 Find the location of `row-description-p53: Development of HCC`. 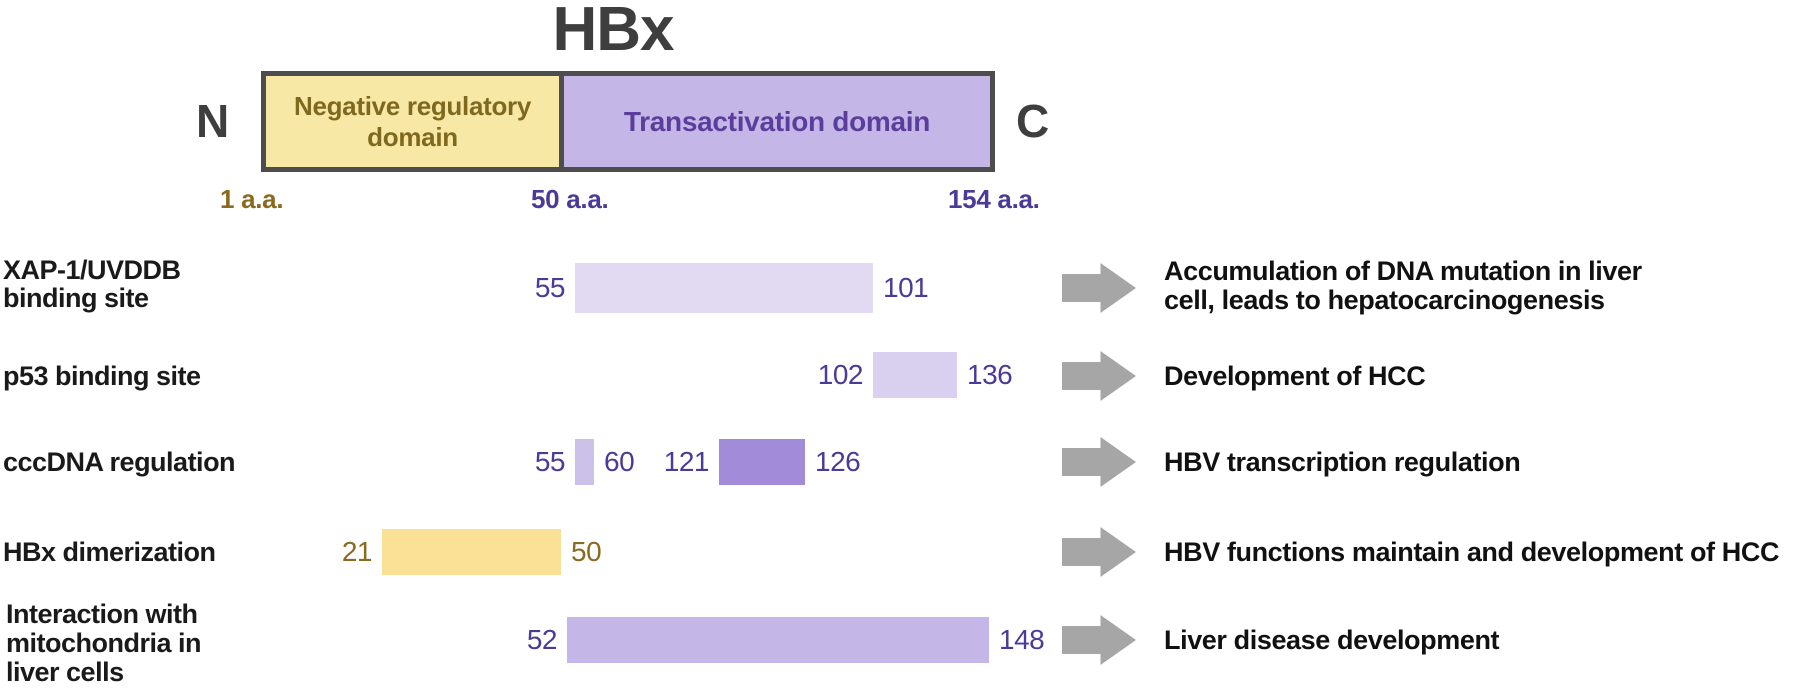

row-description-p53: Development of HCC is located at coordinates (1295, 376).